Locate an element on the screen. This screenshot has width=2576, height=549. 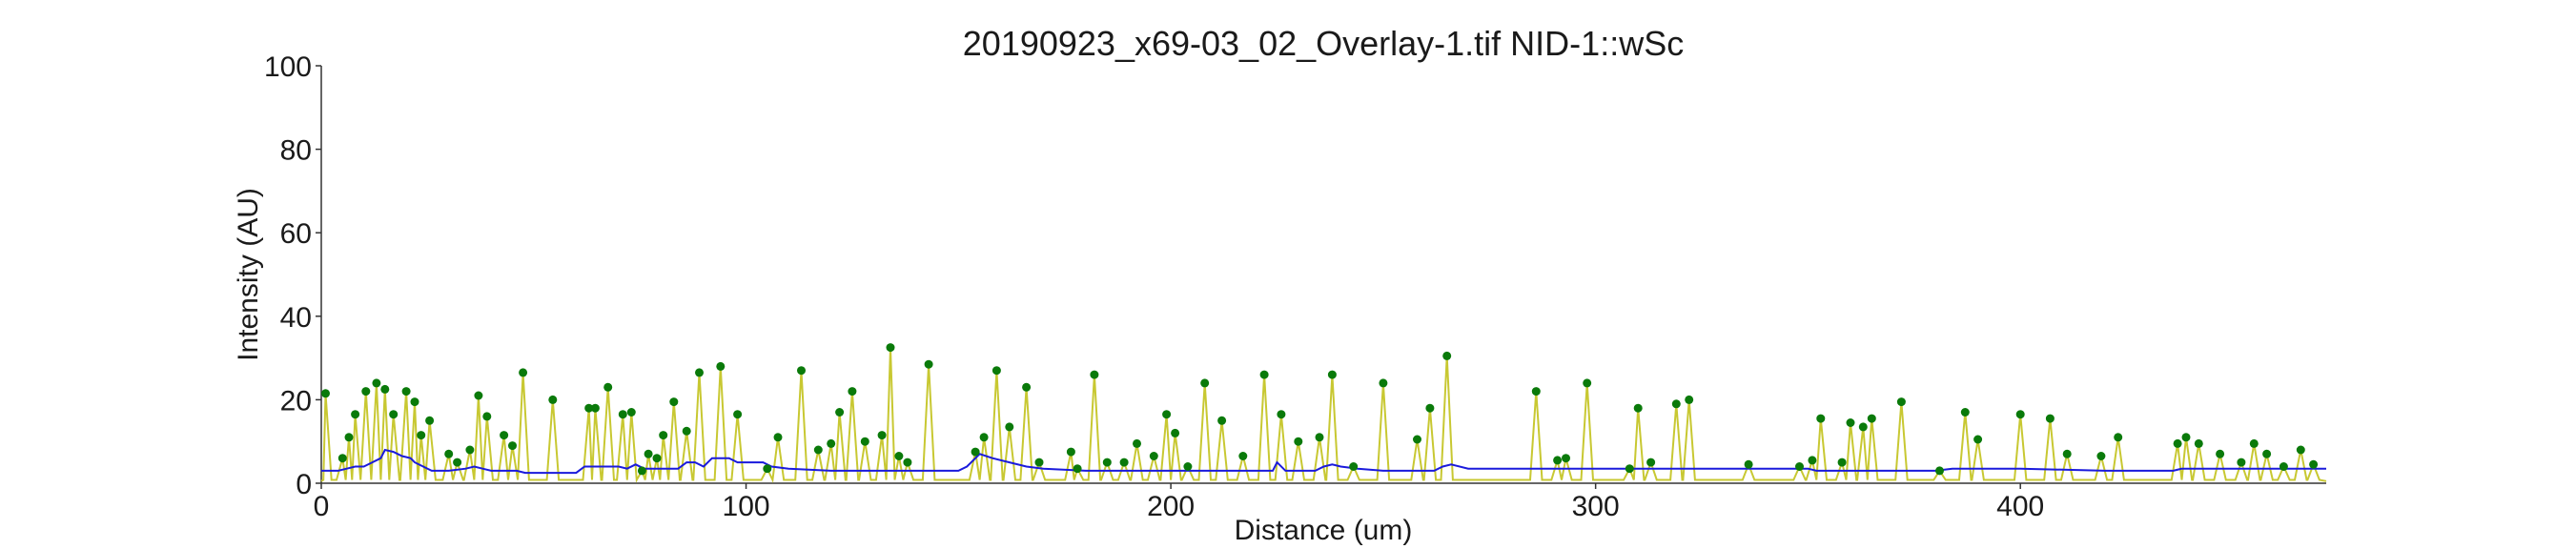
y-tick-label: 80 is located at coordinates (296, 151).